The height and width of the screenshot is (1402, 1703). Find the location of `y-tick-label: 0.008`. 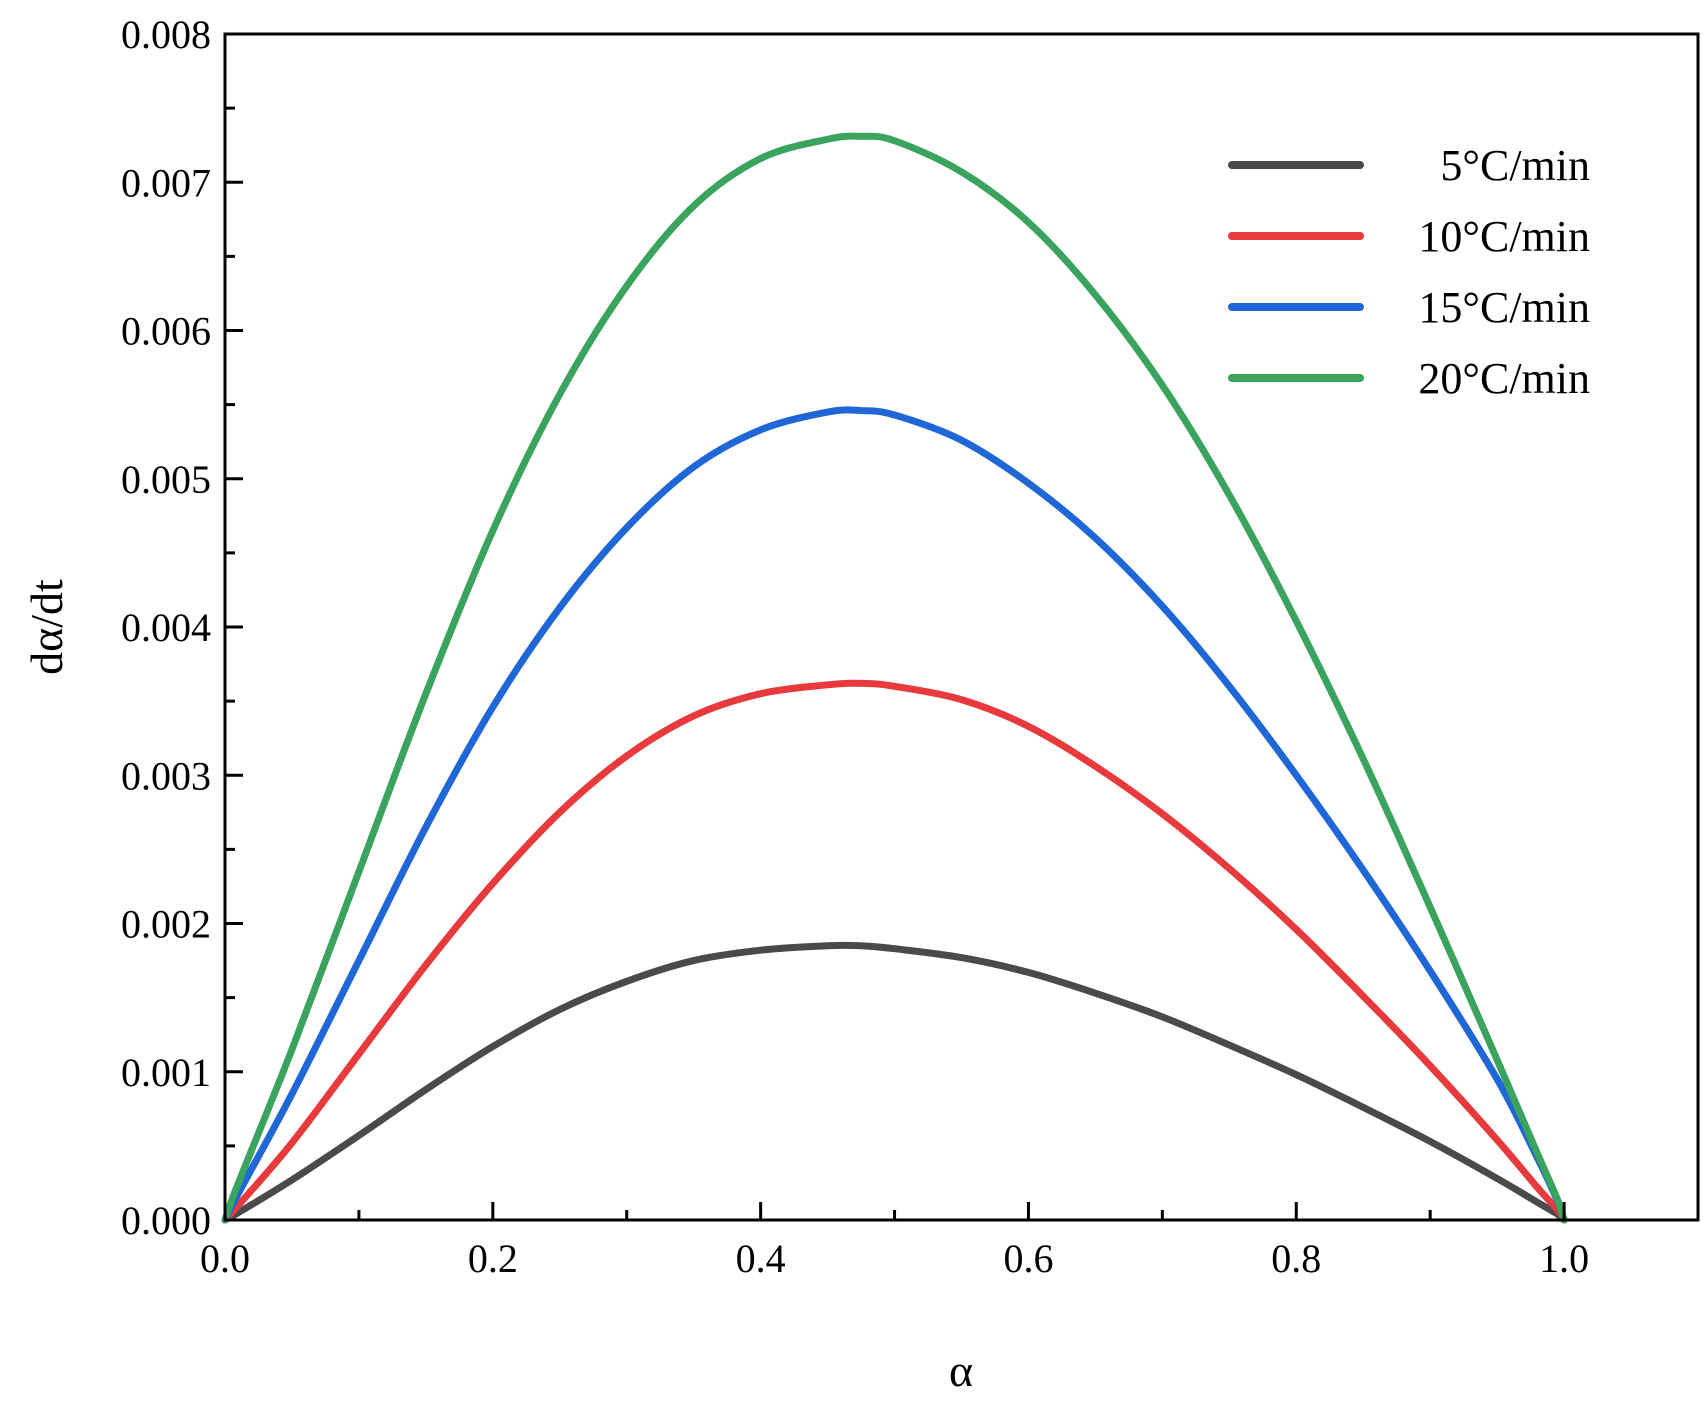

y-tick-label: 0.008 is located at coordinates (166, 34).